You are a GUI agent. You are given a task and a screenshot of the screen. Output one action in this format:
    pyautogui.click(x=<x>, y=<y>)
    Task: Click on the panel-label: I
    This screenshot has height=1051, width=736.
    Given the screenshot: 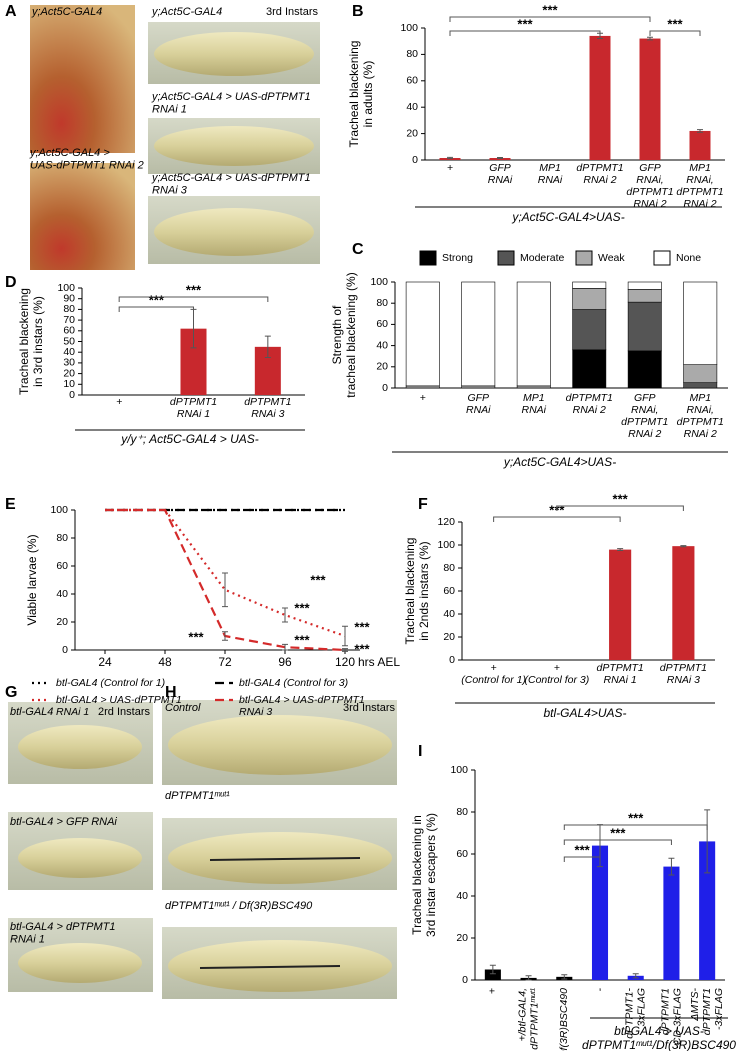 What is the action you would take?
    pyautogui.click(x=420, y=751)
    